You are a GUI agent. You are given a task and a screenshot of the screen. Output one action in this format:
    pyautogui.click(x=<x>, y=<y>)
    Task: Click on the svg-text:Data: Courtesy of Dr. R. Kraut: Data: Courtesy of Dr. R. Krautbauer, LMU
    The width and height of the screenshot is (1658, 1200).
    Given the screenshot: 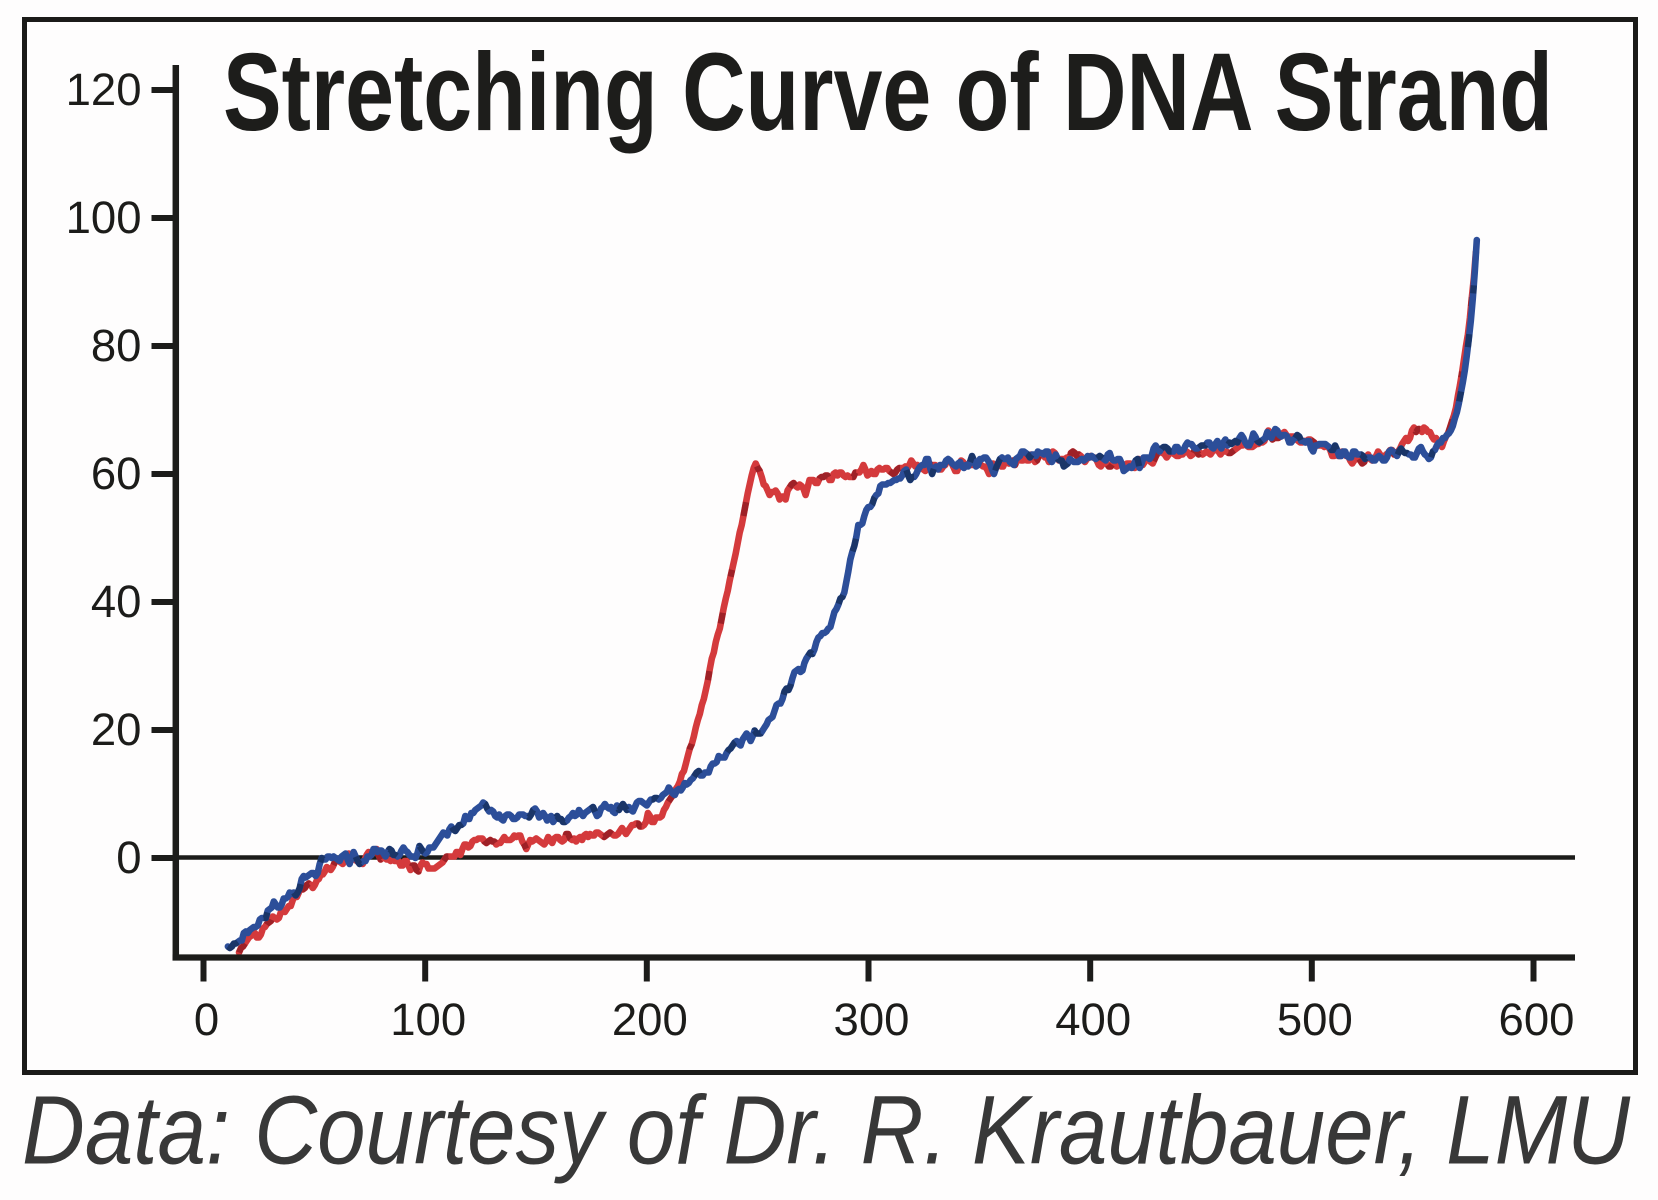 What is the action you would take?
    pyautogui.click(x=826, y=1130)
    